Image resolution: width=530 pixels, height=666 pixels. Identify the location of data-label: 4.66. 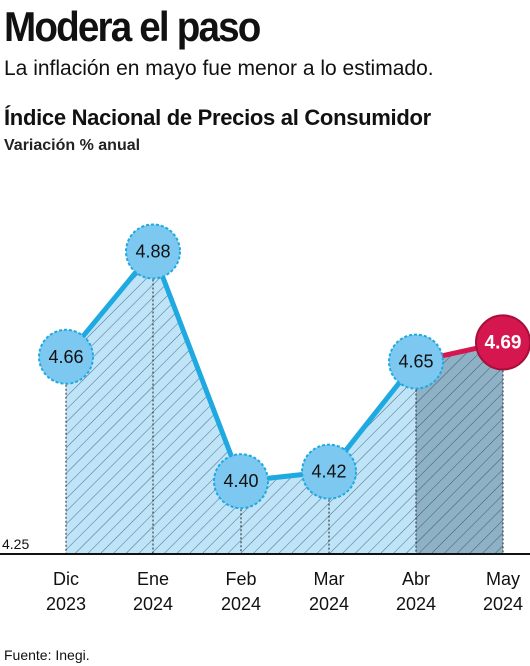
(65, 357).